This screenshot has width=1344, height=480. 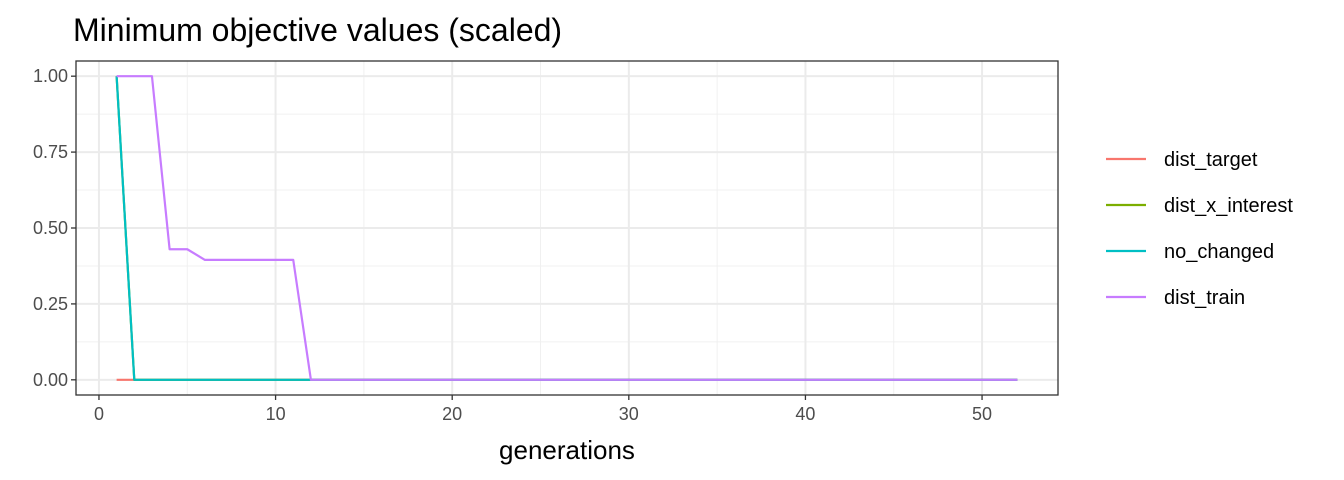 I want to click on x-axis: 0 10 20 30 40 50, so click(x=543, y=409).